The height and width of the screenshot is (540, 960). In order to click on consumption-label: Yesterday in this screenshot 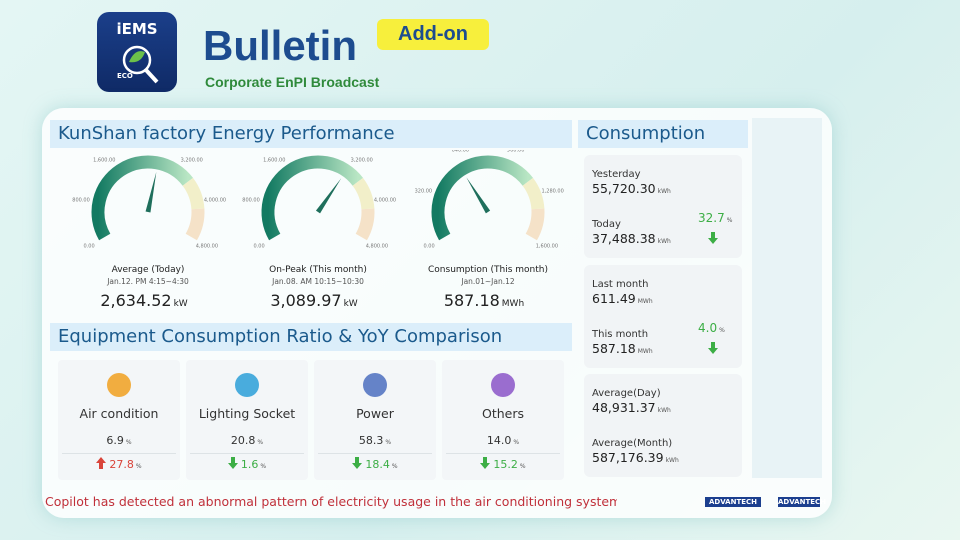, I will do `click(616, 174)`.